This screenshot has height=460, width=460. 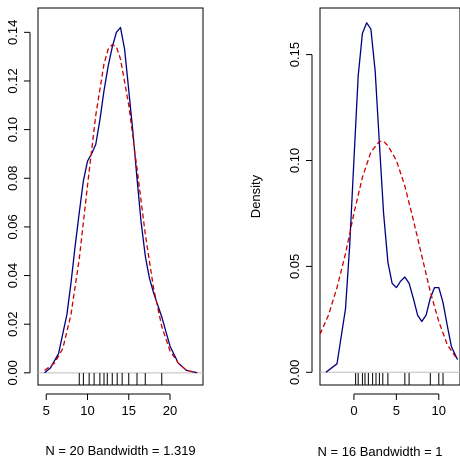 What do you see at coordinates (379, 451) in the screenshot?
I see `x-axis-title: N = 16 Bandwidth = 1` at bounding box center [379, 451].